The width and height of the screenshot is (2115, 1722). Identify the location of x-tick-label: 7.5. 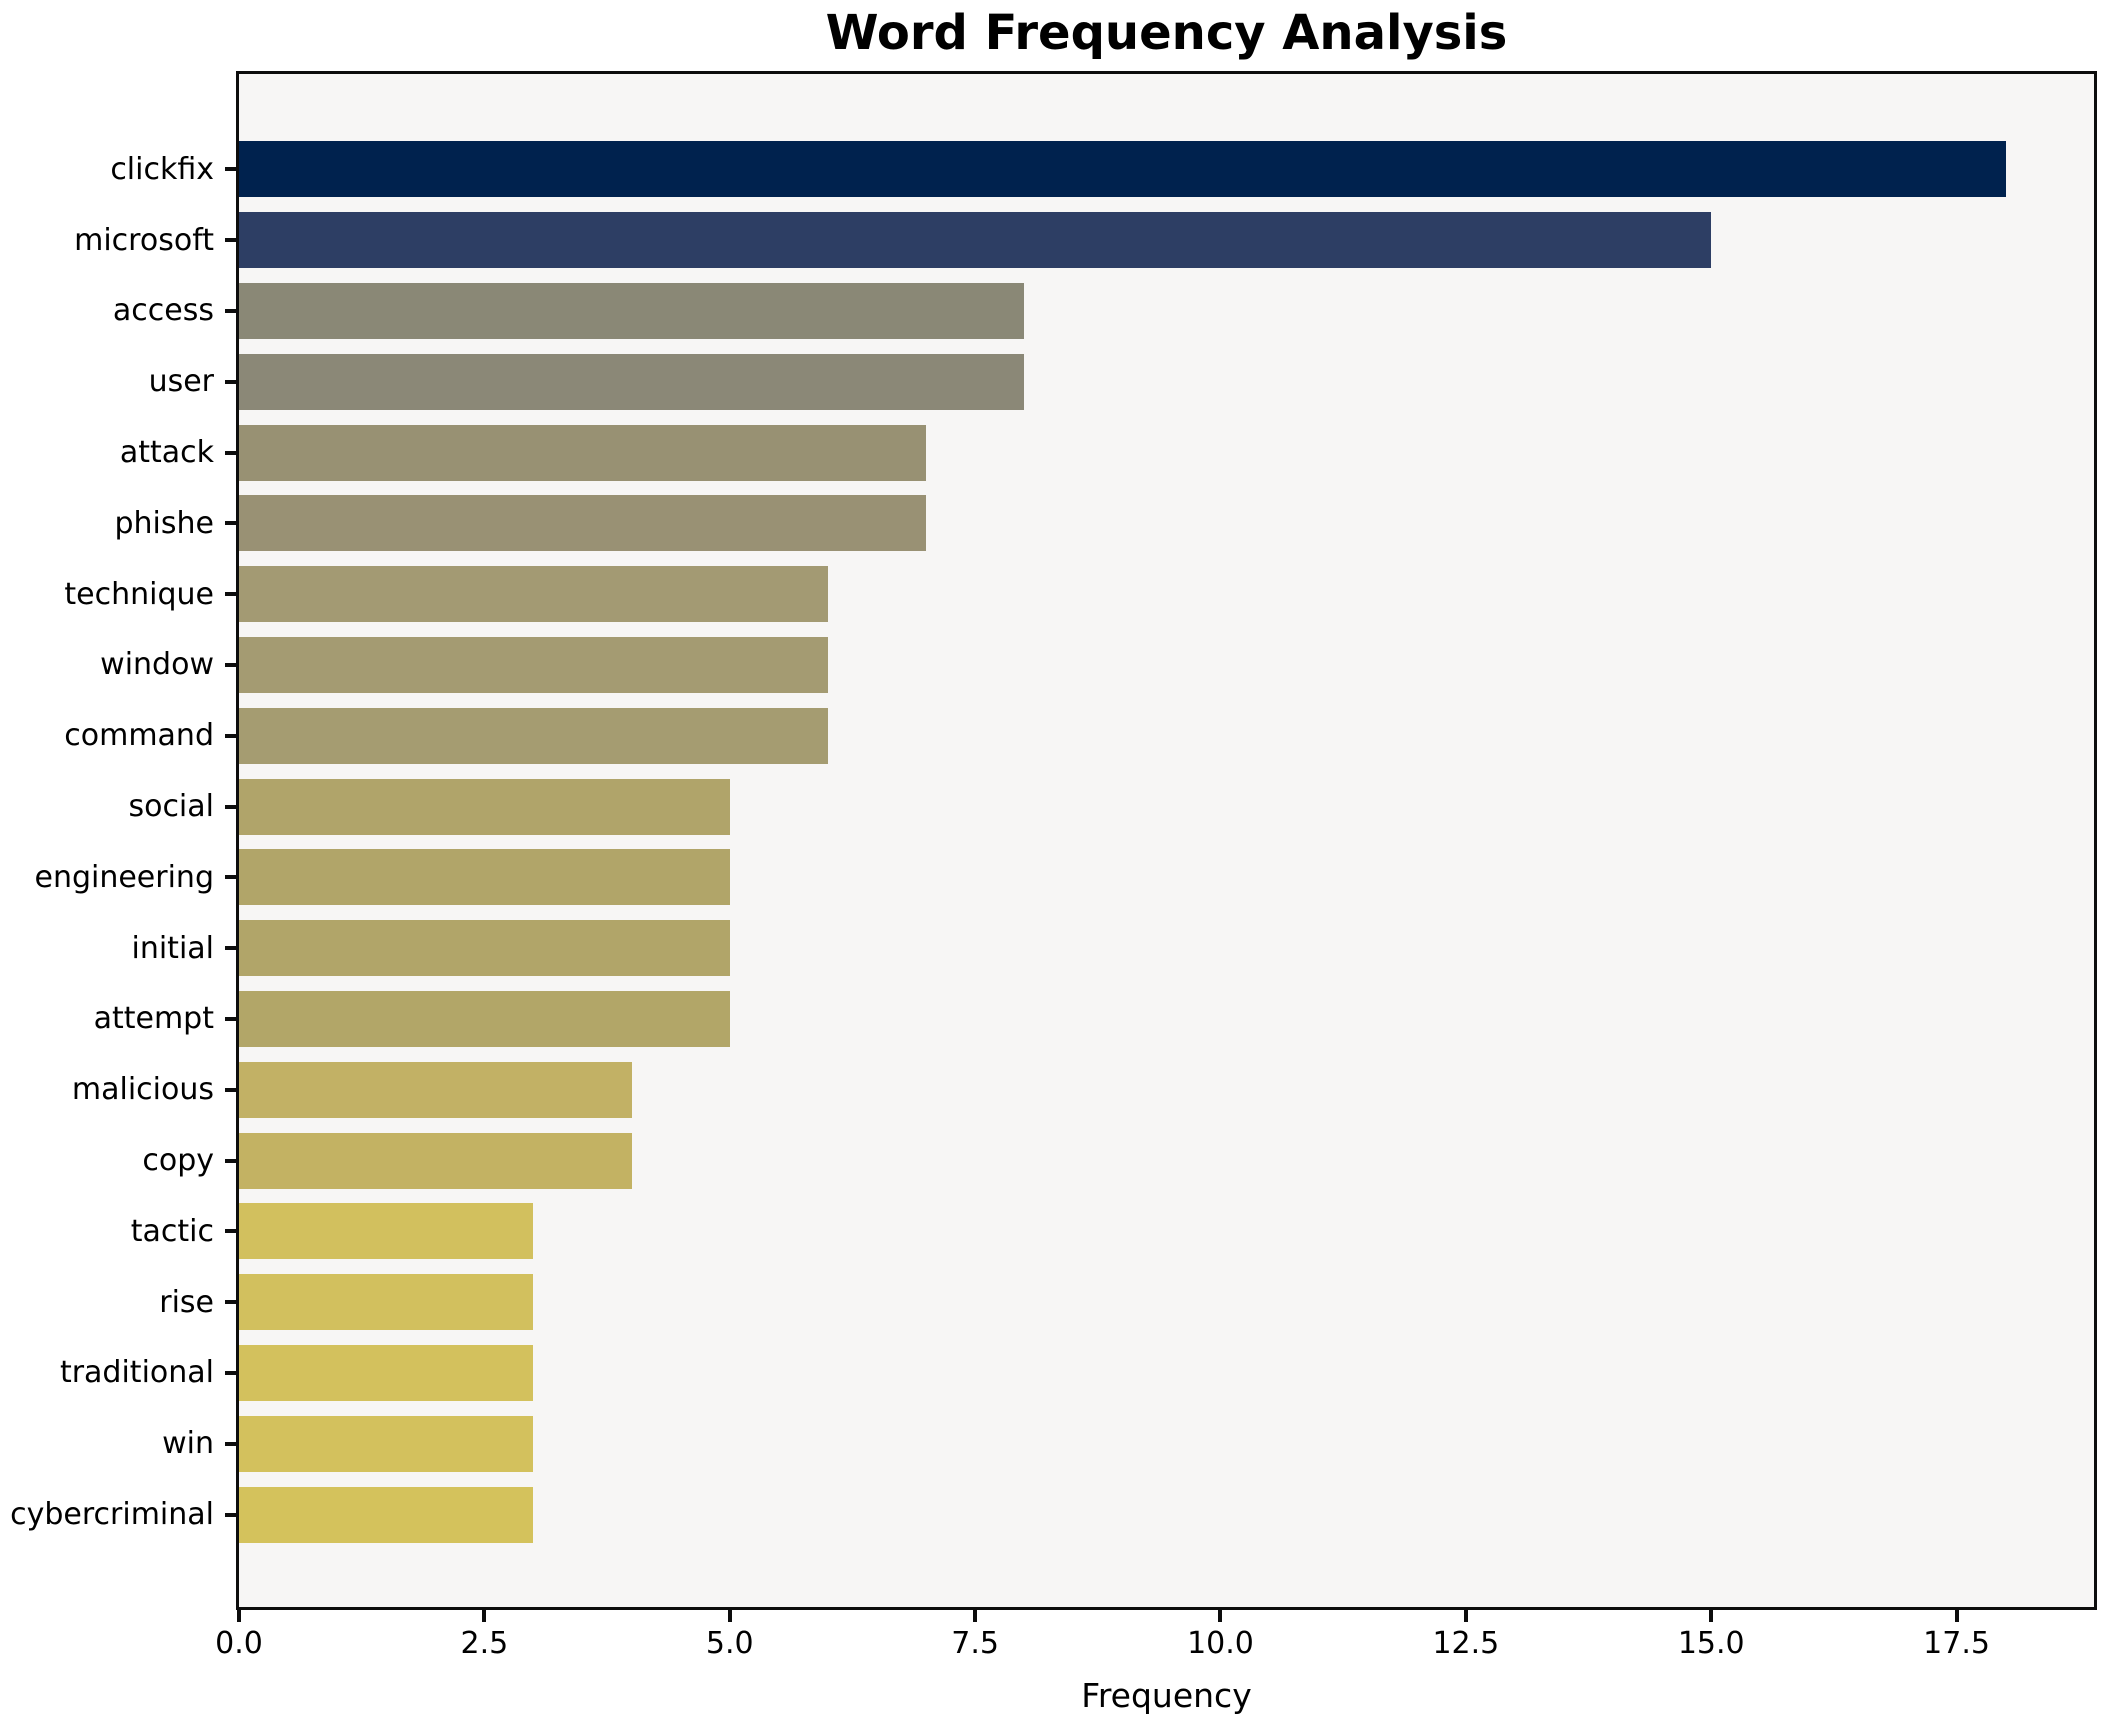
(975, 1643).